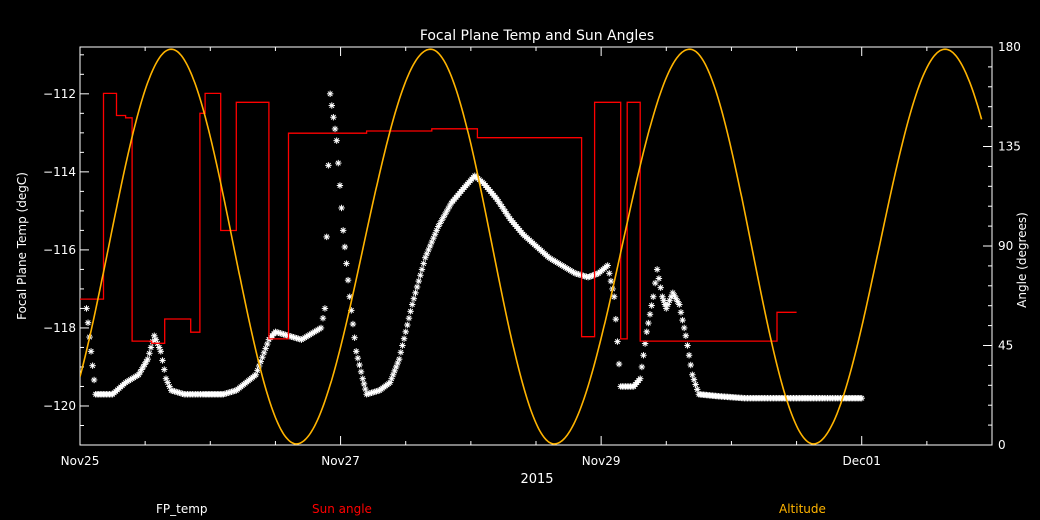 Image resolution: width=1040 pixels, height=520 pixels. What do you see at coordinates (342, 509) in the screenshot?
I see `legend-sun-angle: Sun angle` at bounding box center [342, 509].